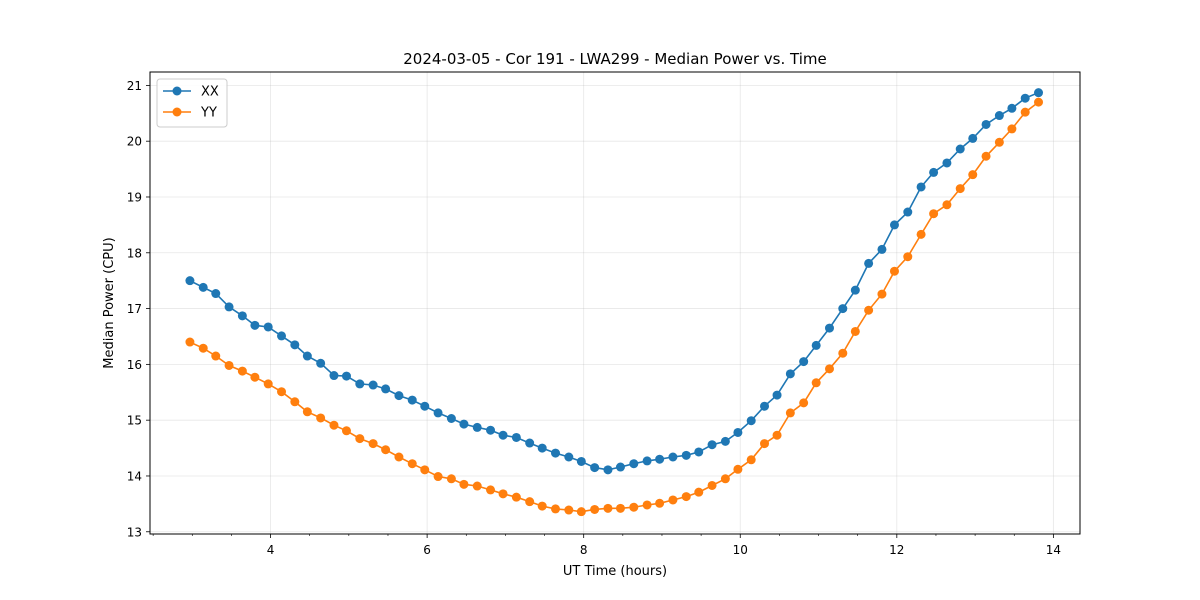 The image size is (1200, 600). Describe the element at coordinates (109, 302) in the screenshot. I see `y-axis-label: Median Power (CPU)` at that location.